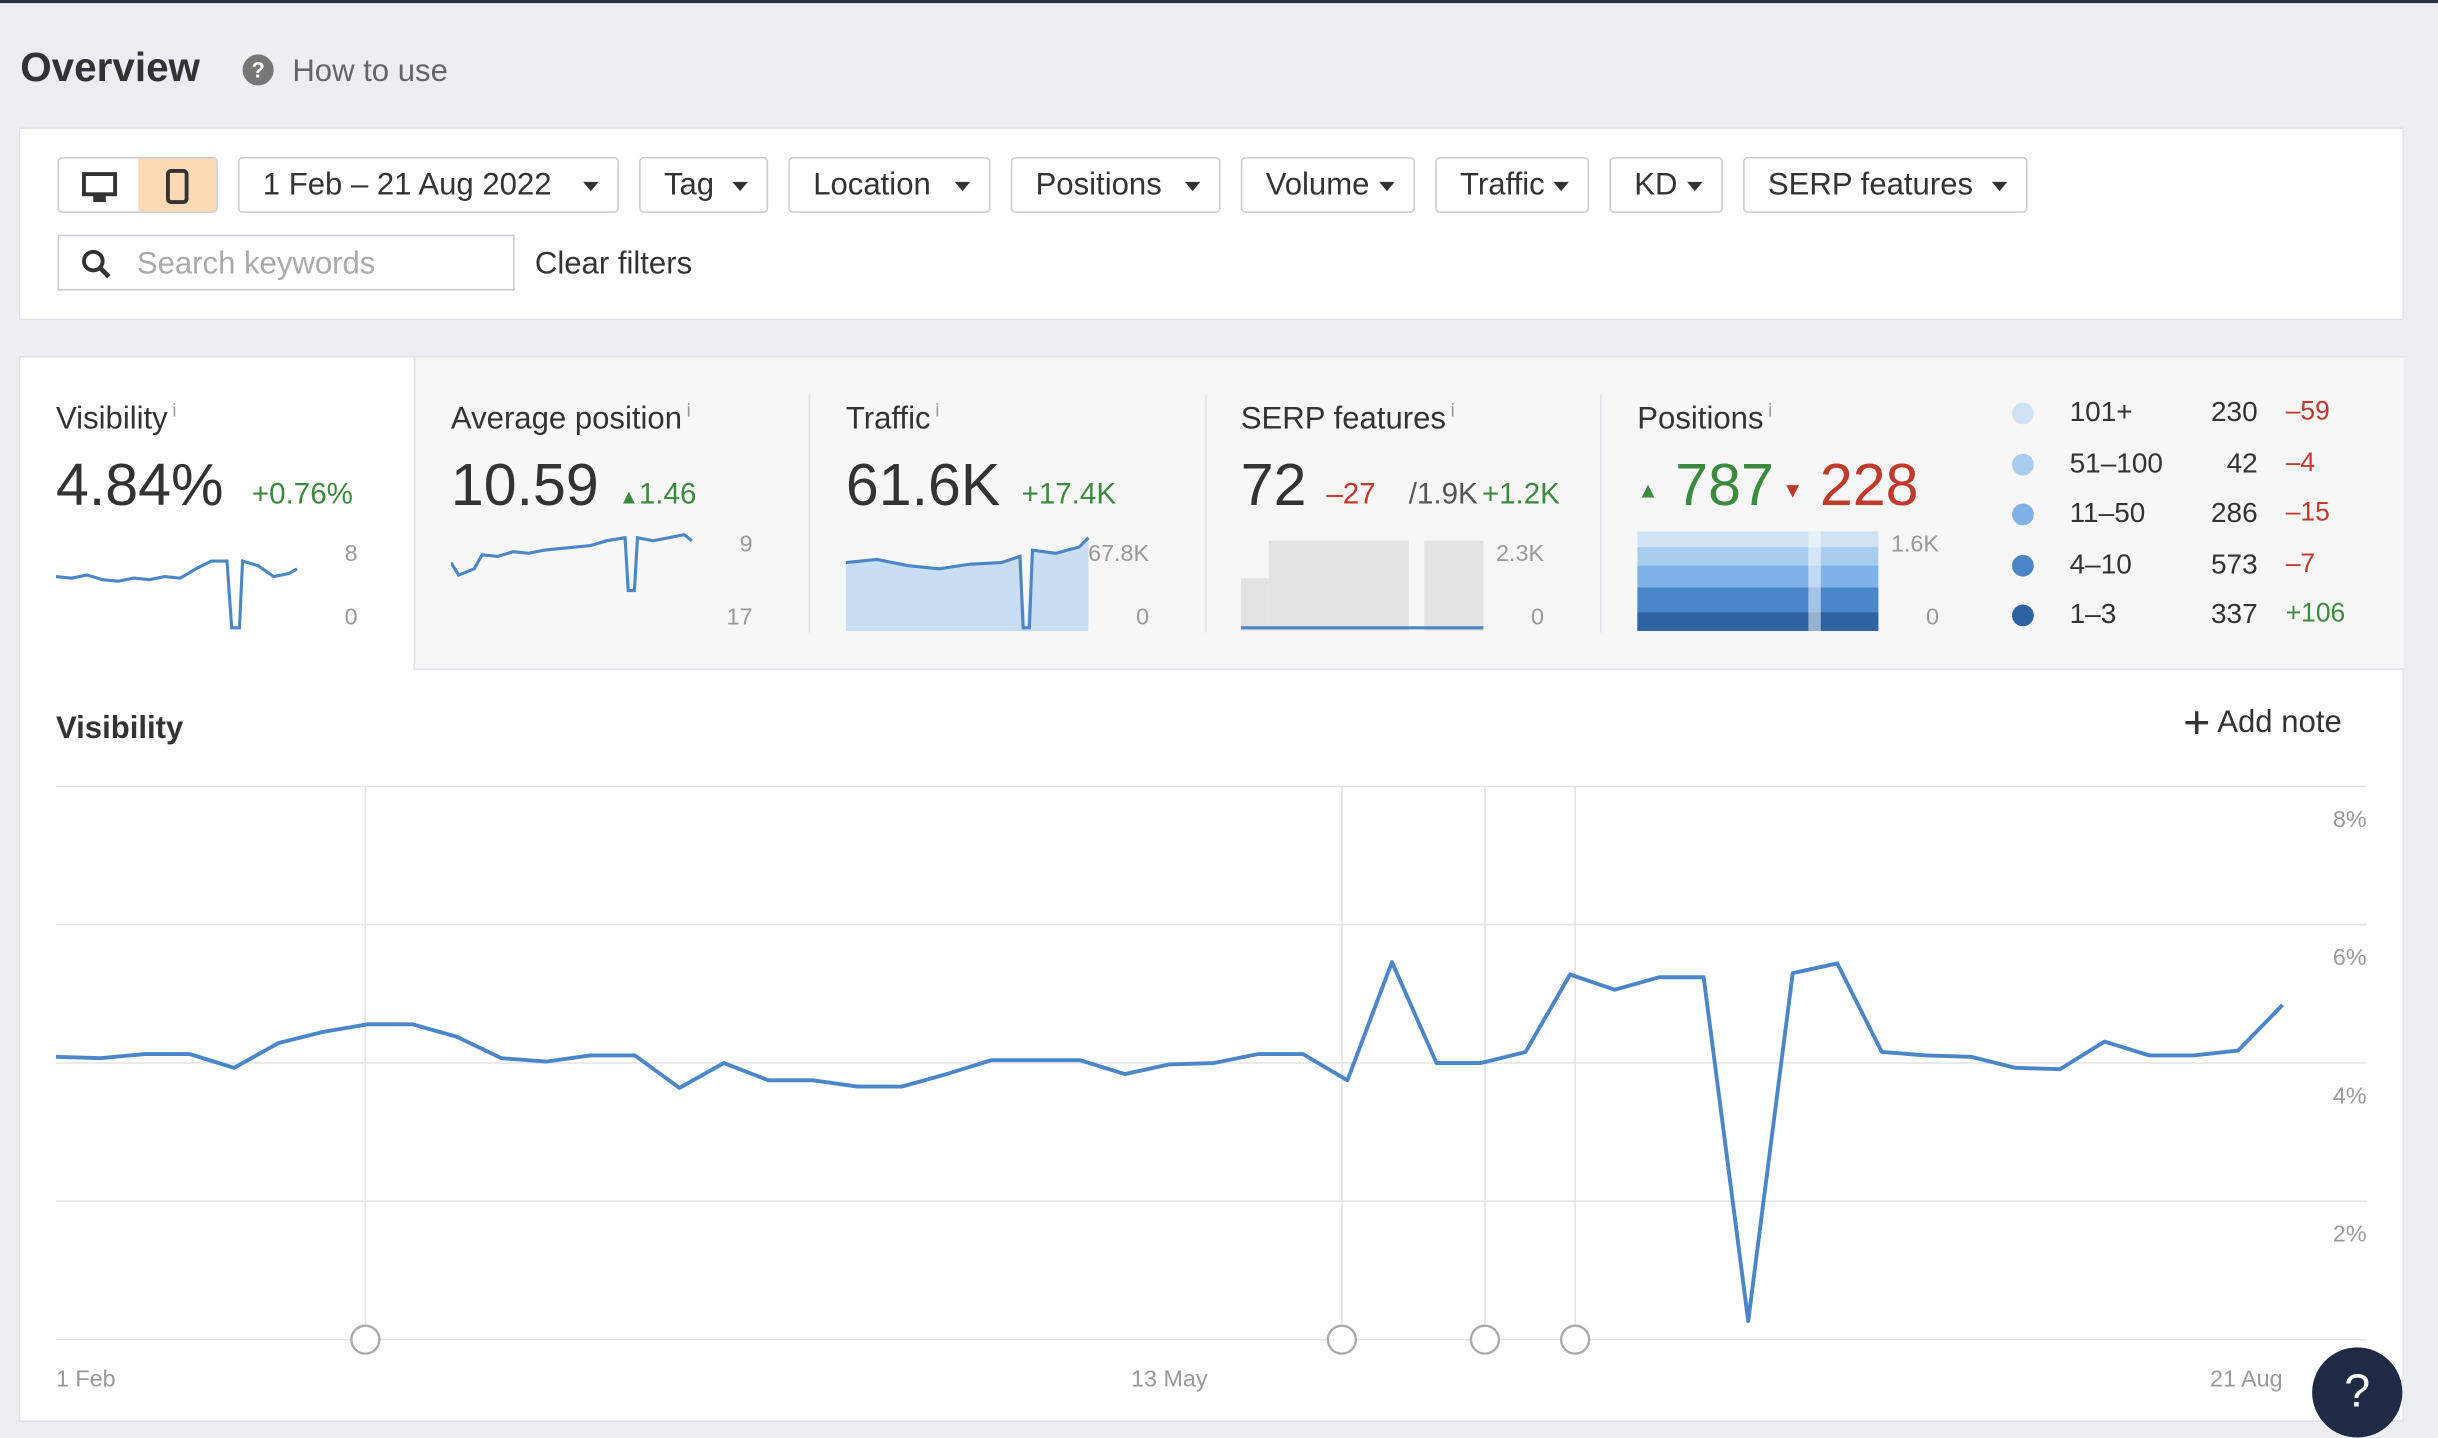  I want to click on search-placeholder: Search keywords, so click(256, 264).